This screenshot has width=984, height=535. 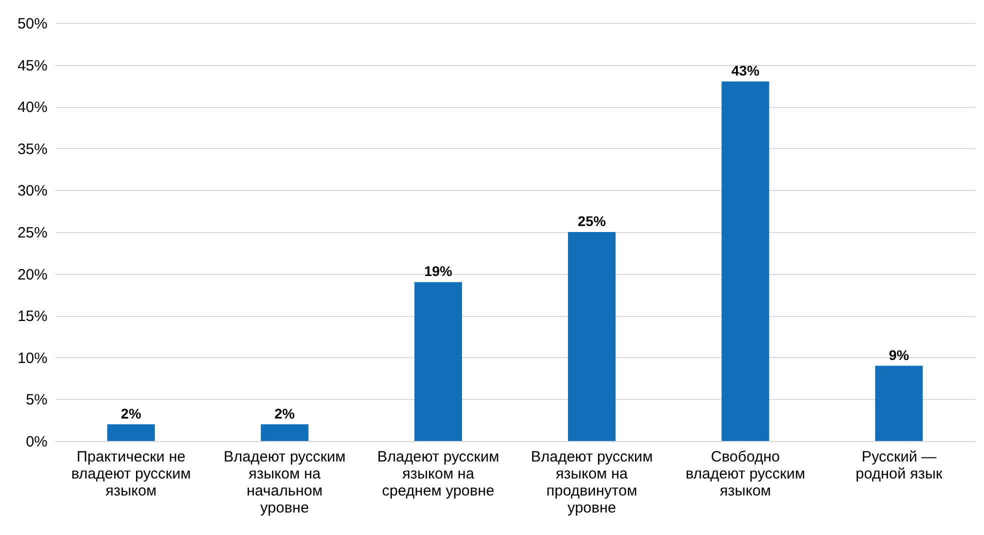 I want to click on data-label: 19%, so click(x=438, y=271).